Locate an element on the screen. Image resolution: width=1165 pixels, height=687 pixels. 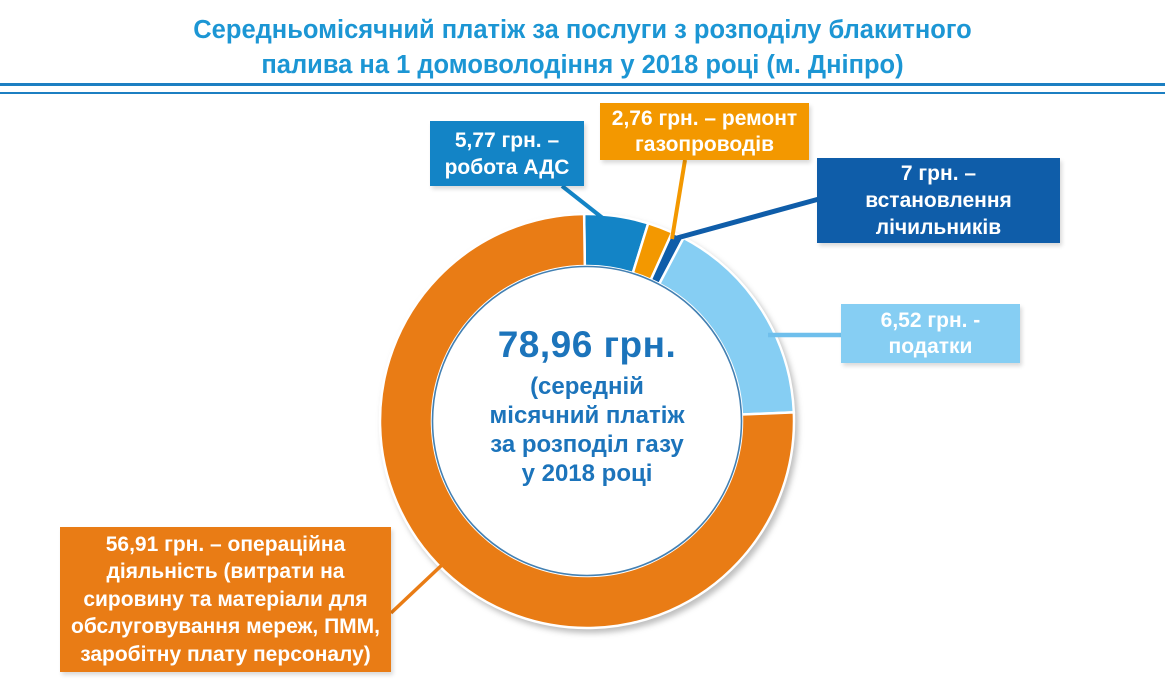
leader-line-ads is located at coordinates (588, 206).